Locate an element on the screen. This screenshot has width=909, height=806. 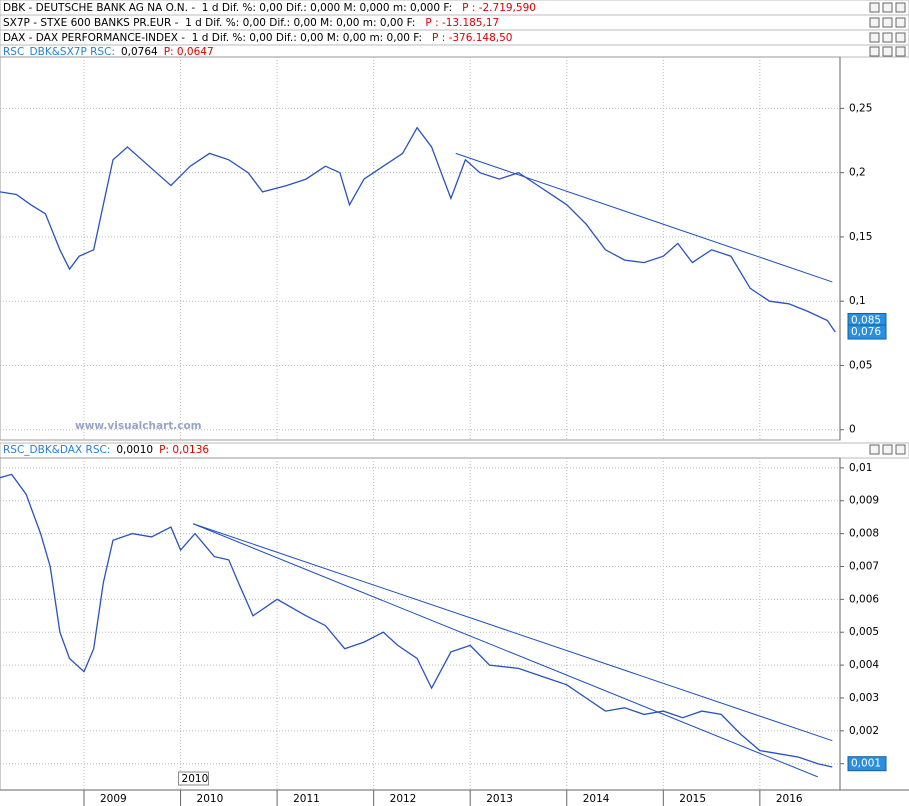
y-tick-label: 0,25 is located at coordinates (860, 108).